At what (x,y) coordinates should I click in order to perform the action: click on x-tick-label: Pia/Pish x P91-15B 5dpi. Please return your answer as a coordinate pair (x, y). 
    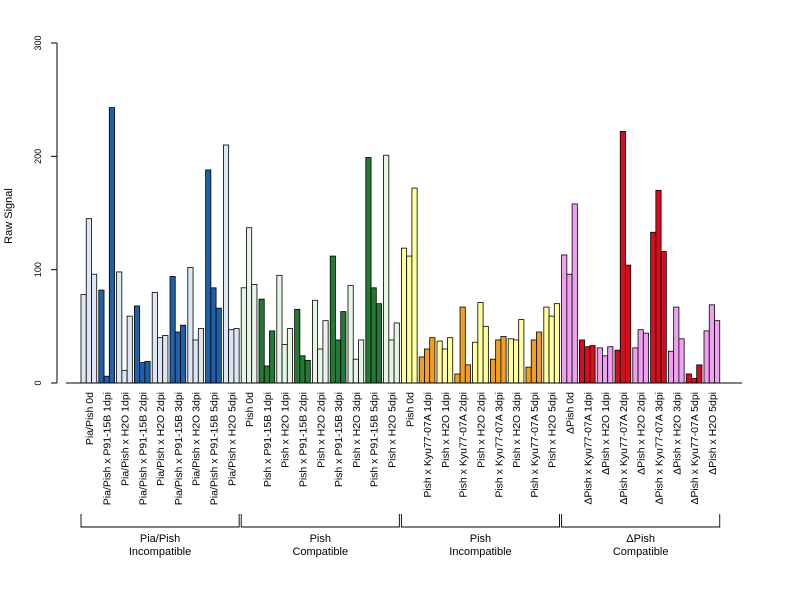
    Looking at the image, I should click on (214, 448).